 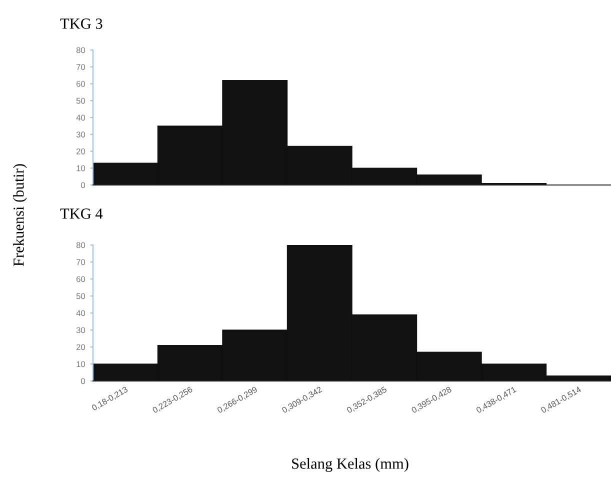 What do you see at coordinates (350, 465) in the screenshot?
I see `x-axis-title: Selang Kelas (mm)` at bounding box center [350, 465].